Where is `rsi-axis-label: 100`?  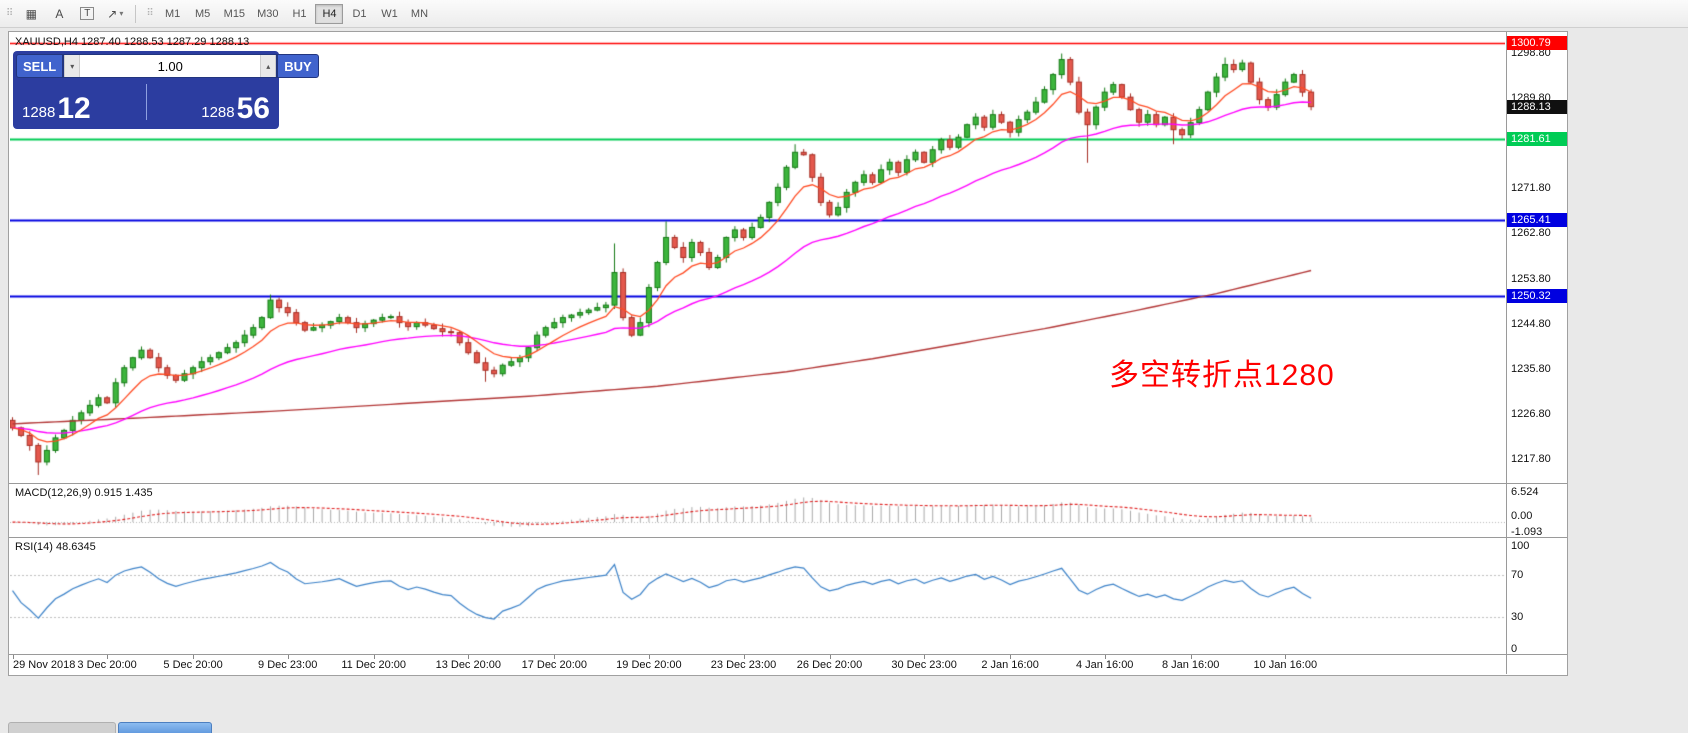
rsi-axis-label: 100 is located at coordinates (1520, 546).